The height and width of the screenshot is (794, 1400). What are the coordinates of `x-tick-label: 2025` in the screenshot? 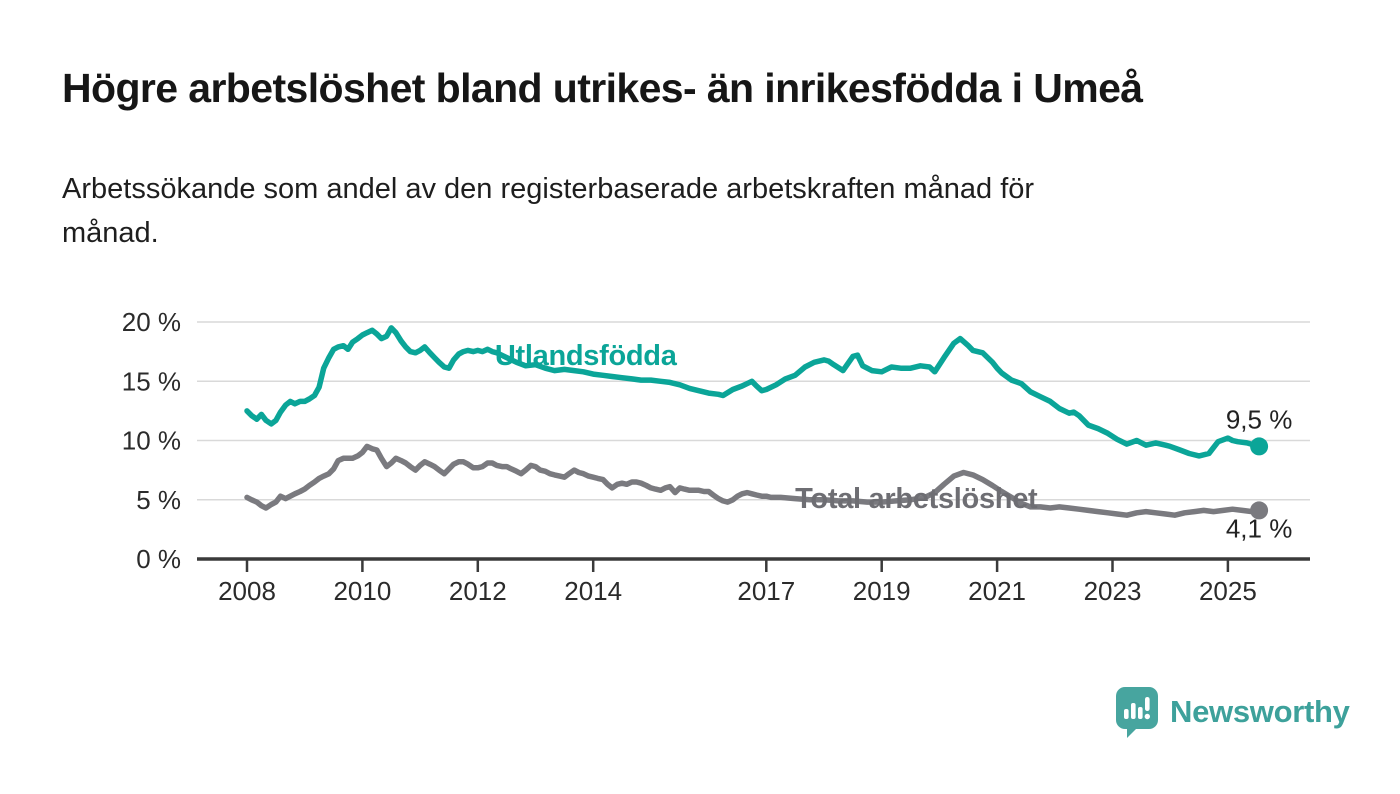 It's located at (1228, 591).